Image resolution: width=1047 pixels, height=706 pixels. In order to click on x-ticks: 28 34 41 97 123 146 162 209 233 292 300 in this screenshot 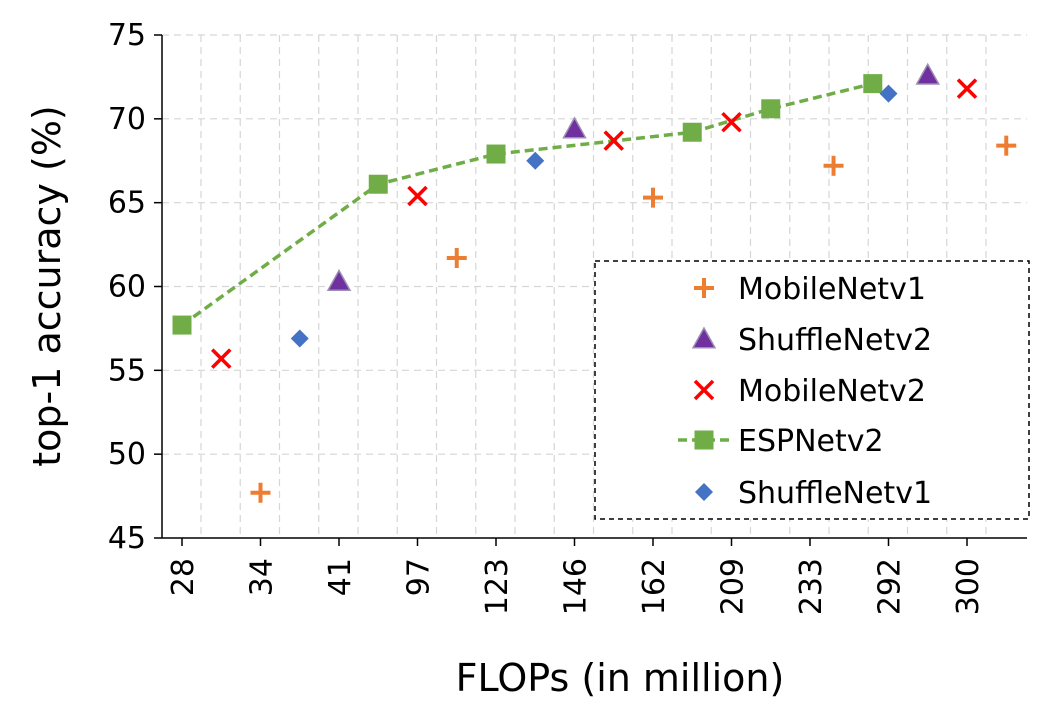, I will do `click(576, 576)`.